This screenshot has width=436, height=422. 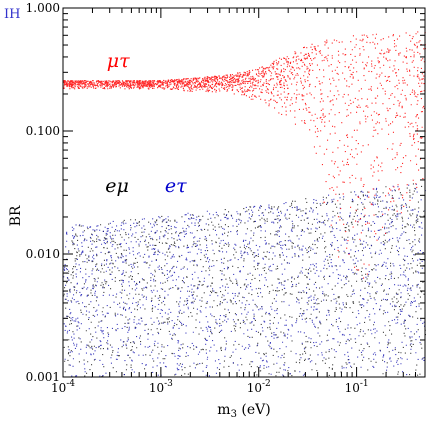 What do you see at coordinates (16, 215) in the screenshot?
I see `y-axis-title: BR` at bounding box center [16, 215].